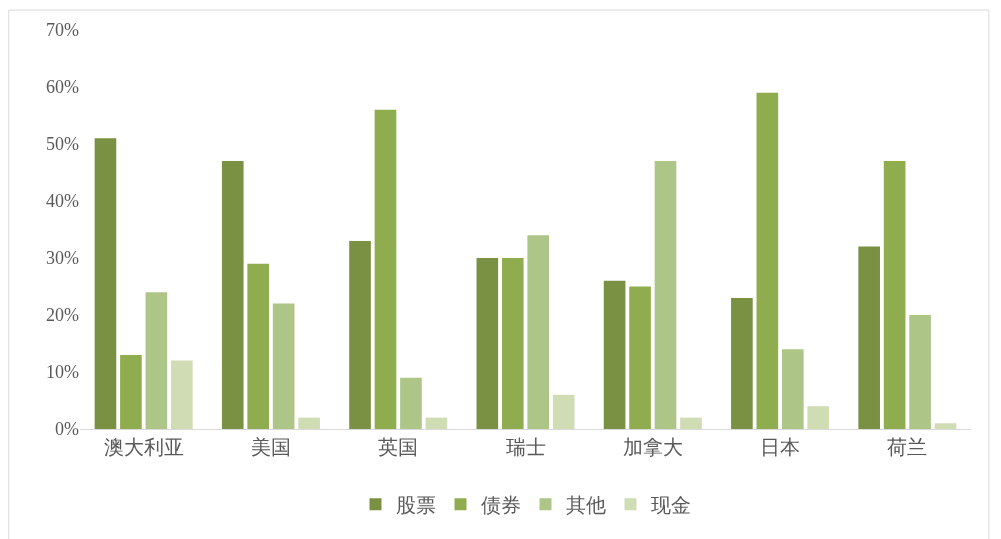  What do you see at coordinates (525, 447) in the screenshot?
I see `x-tick-label: 瑞士` at bounding box center [525, 447].